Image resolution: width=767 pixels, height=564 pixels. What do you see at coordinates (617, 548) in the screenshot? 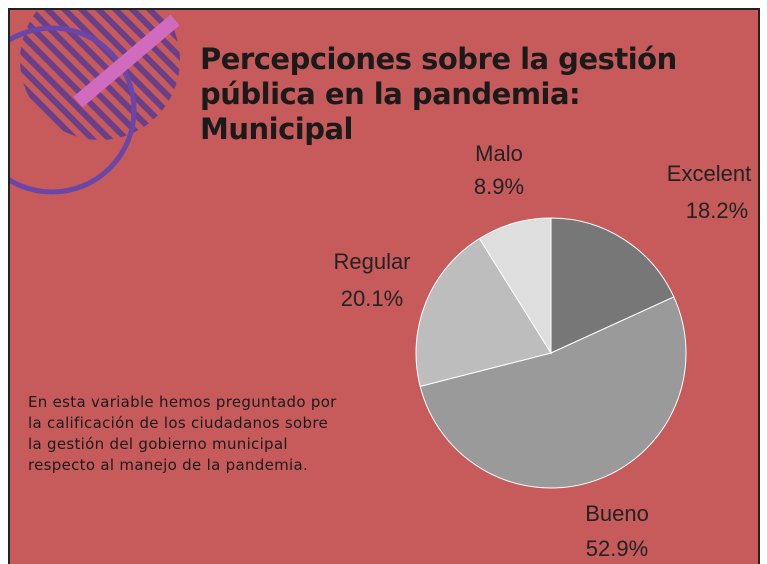
I see `slice-value-label: 52.9%` at bounding box center [617, 548].